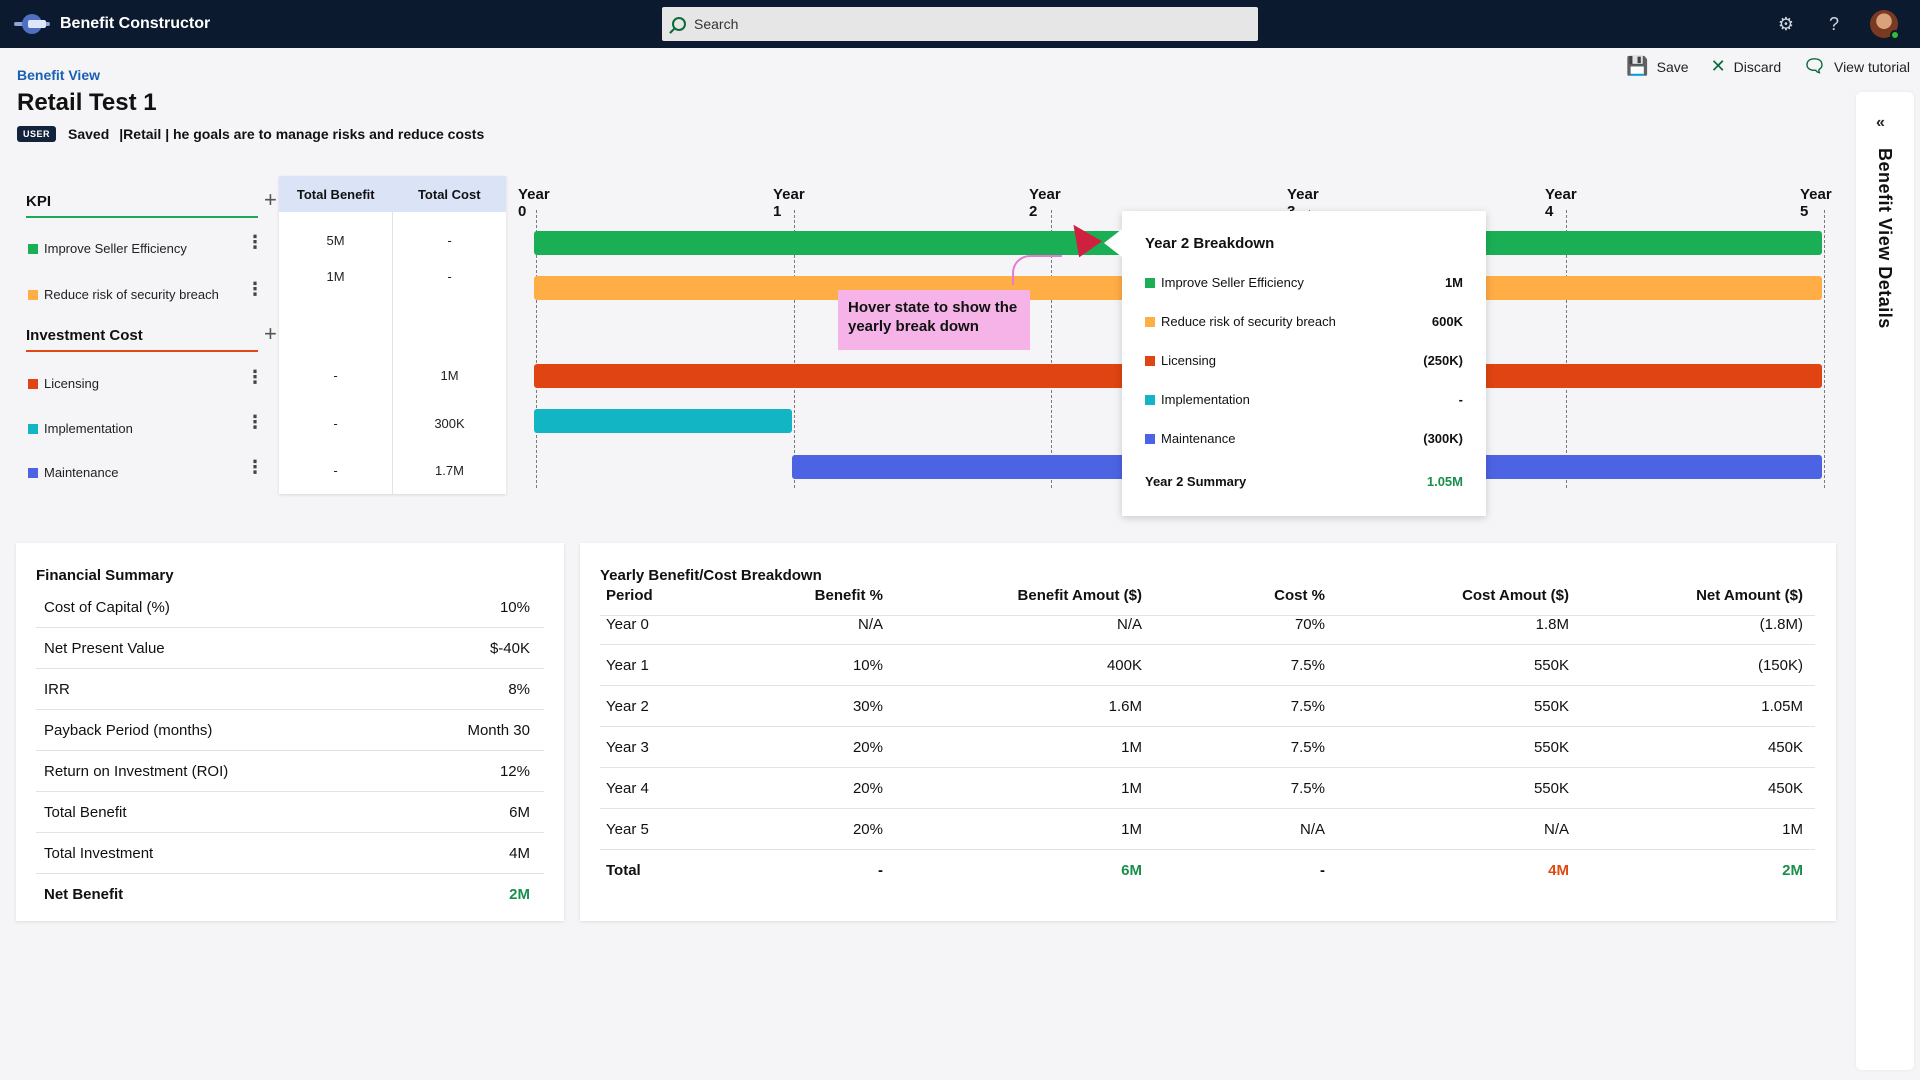 This screenshot has height=1080, width=1920. What do you see at coordinates (112, 24) in the screenshot?
I see `brand: Benefit Constructor` at bounding box center [112, 24].